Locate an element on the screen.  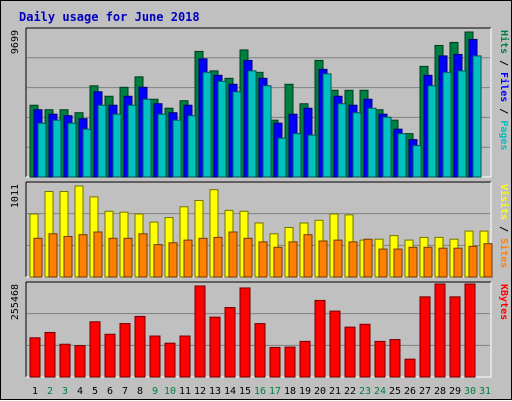
x-tick-label-16: 16 is located at coordinates (260, 391).